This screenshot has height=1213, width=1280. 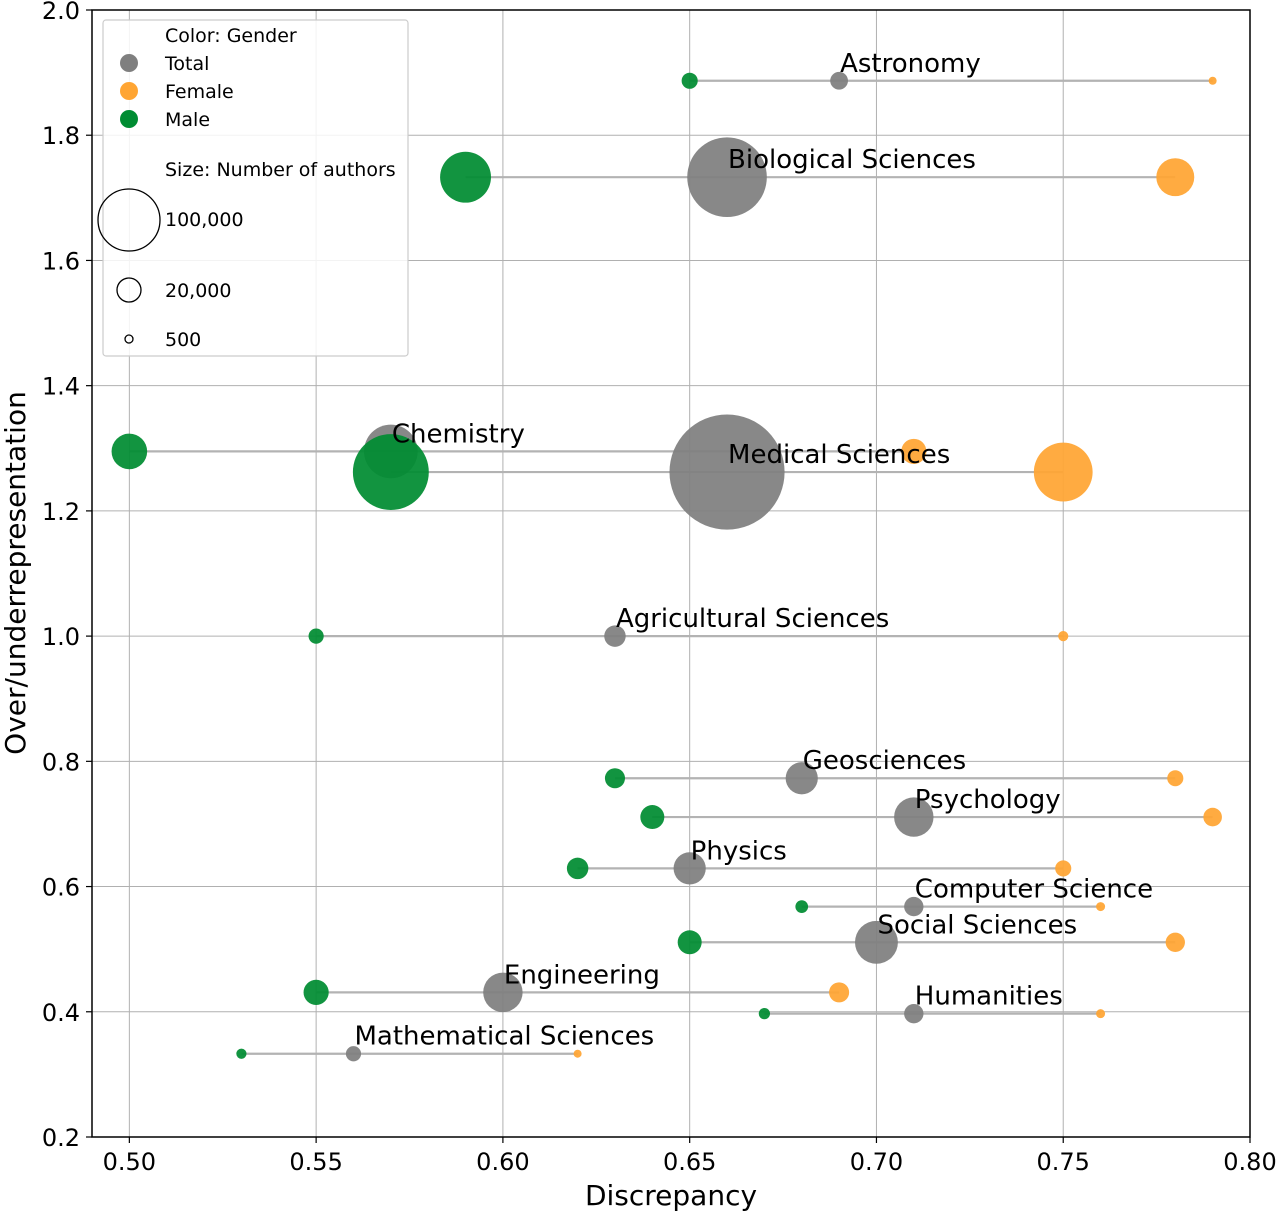 What do you see at coordinates (466, 177) in the screenshot?
I see `point-male-biological-sciences` at bounding box center [466, 177].